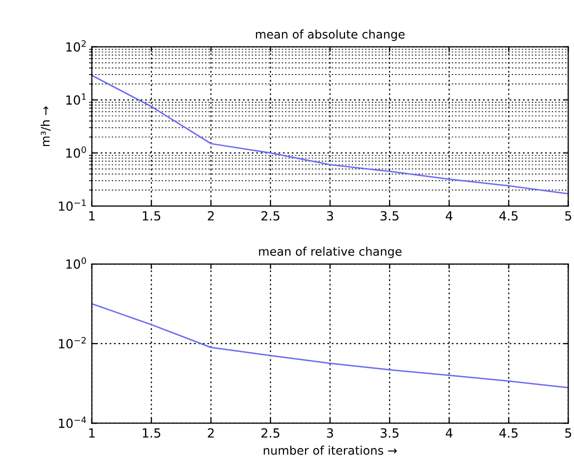 The width and height of the screenshot is (574, 464). What do you see at coordinates (330, 252) in the screenshot?
I see `chart-title: mean of relative change` at bounding box center [330, 252].